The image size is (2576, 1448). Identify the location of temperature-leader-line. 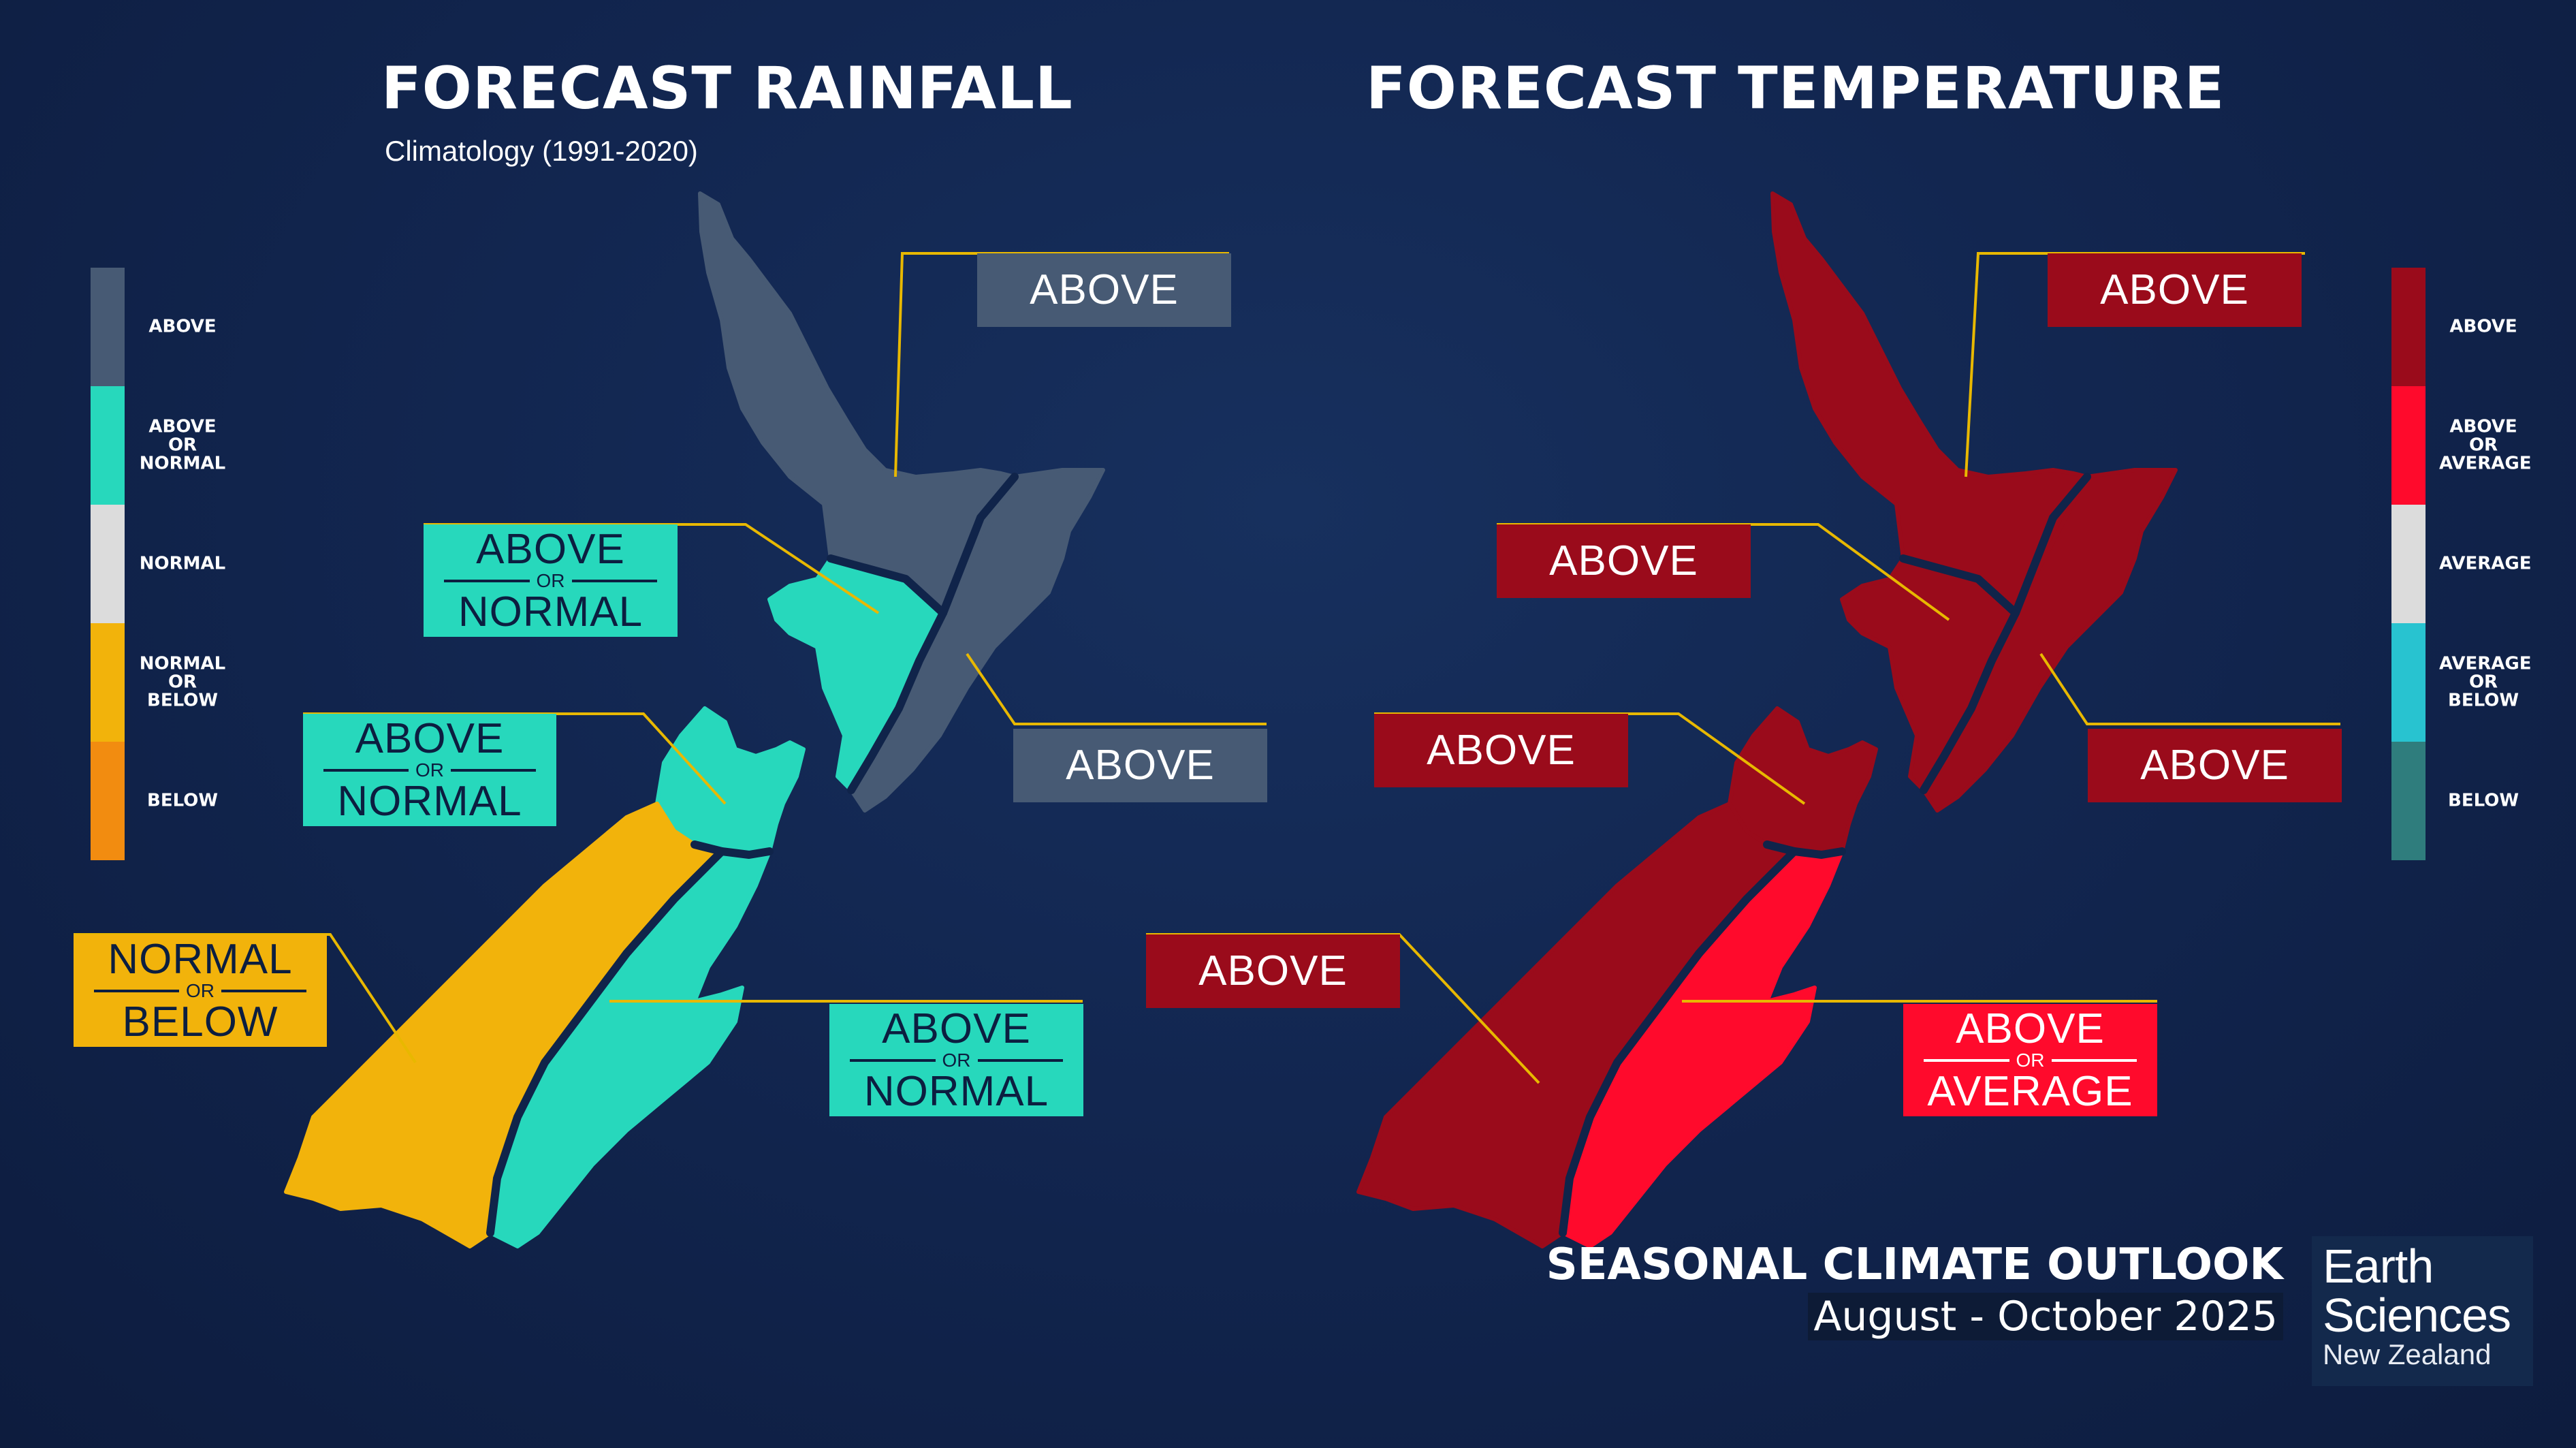
(2189, 688).